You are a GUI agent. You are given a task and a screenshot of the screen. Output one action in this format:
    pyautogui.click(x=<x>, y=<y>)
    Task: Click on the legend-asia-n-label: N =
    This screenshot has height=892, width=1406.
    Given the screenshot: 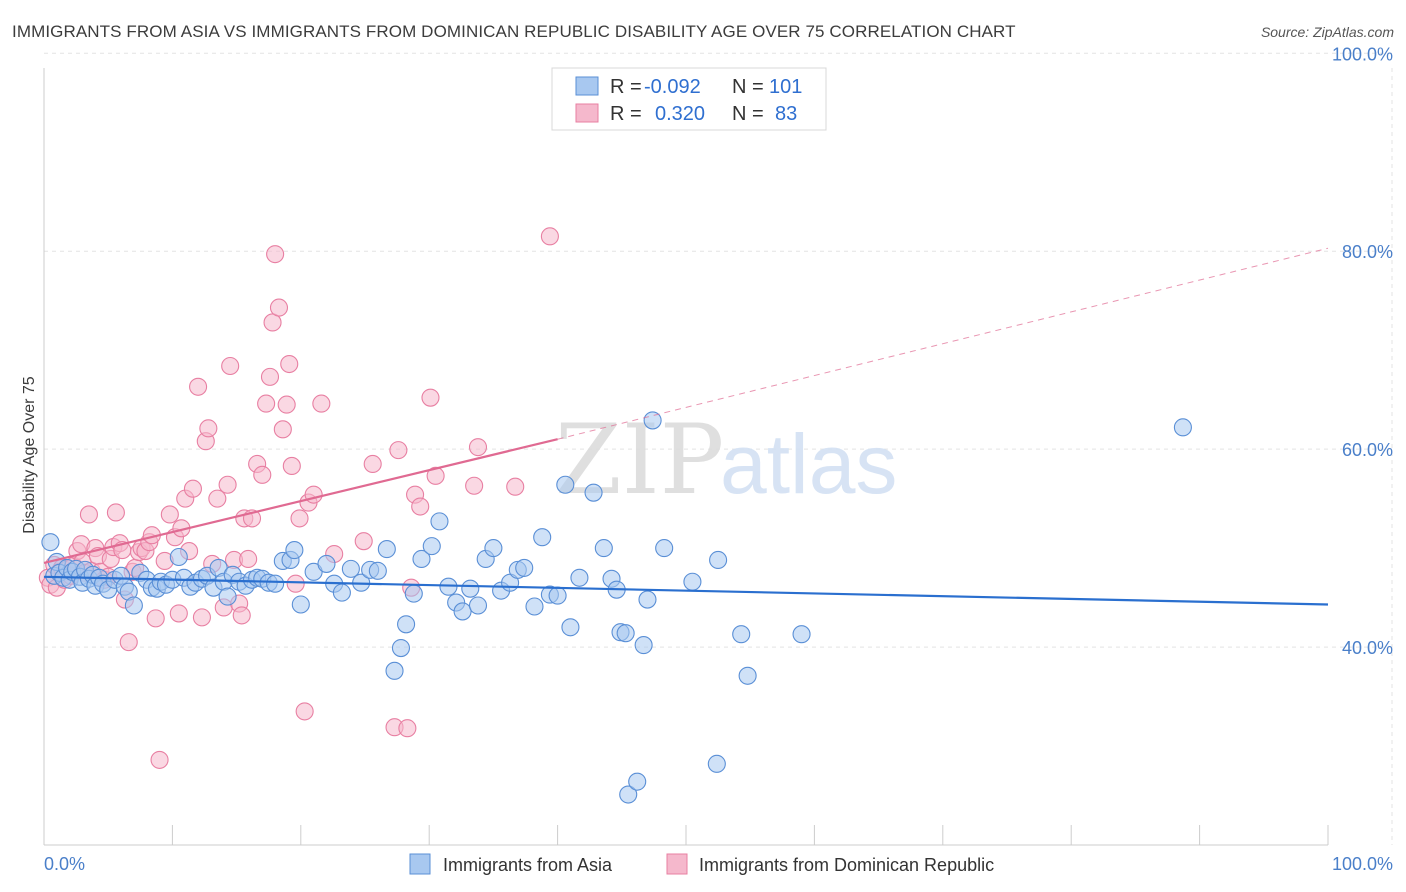 What is the action you would take?
    pyautogui.click(x=748, y=87)
    